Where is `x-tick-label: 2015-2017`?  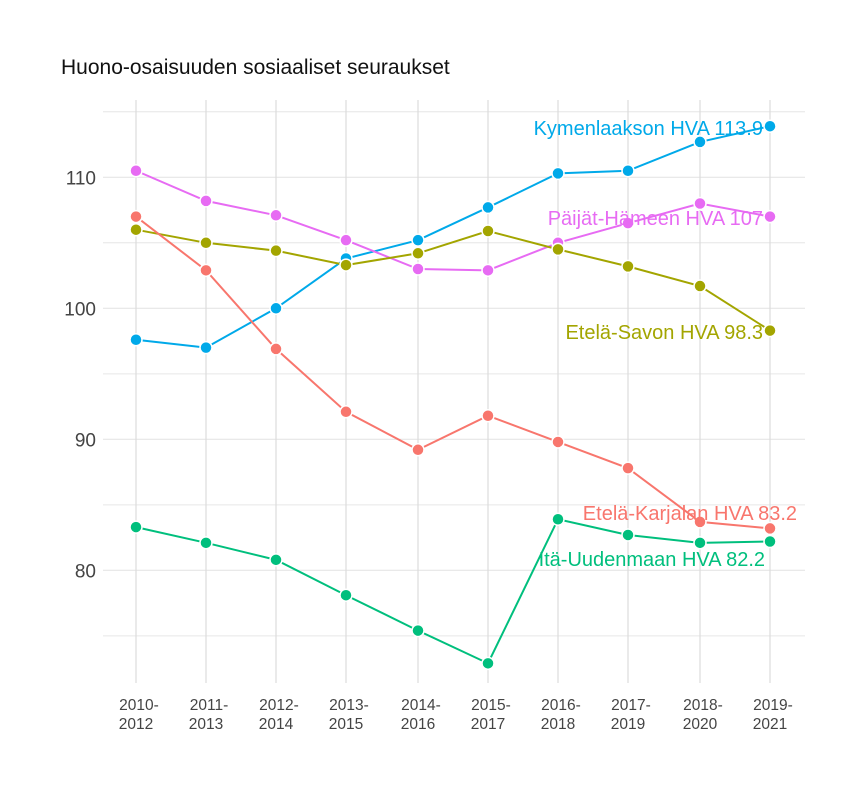
x-tick-label: 2015-2017 is located at coordinates (491, 715).